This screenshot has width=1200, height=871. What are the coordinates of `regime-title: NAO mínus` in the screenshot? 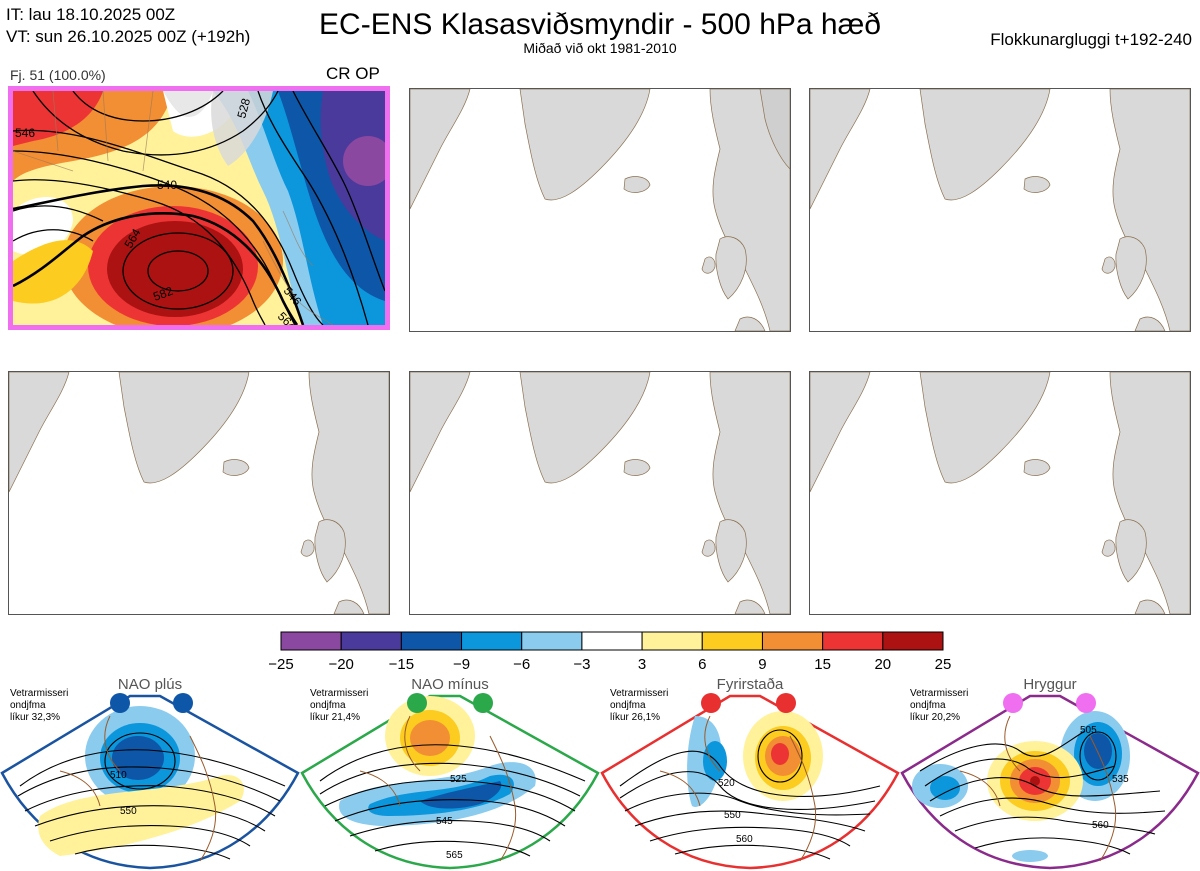 It's located at (450, 684).